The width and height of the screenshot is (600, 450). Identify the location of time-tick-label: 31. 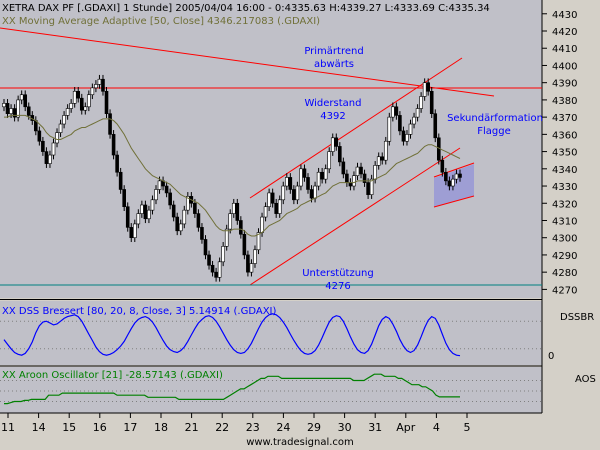
(375, 427).